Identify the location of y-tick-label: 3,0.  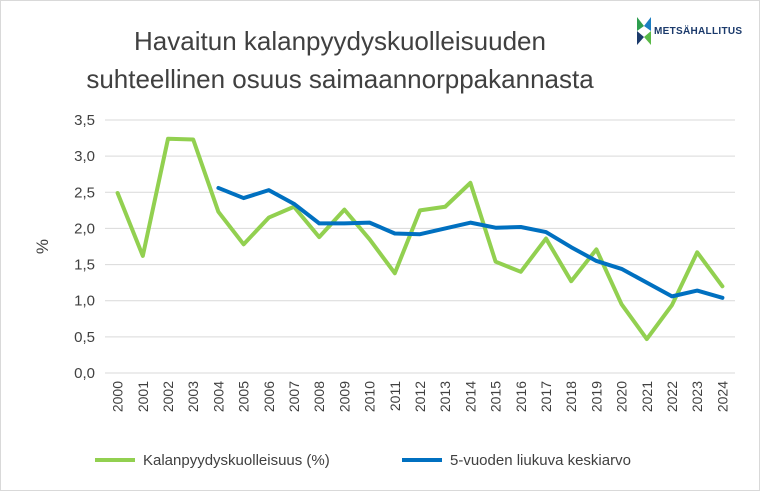
(84, 156).